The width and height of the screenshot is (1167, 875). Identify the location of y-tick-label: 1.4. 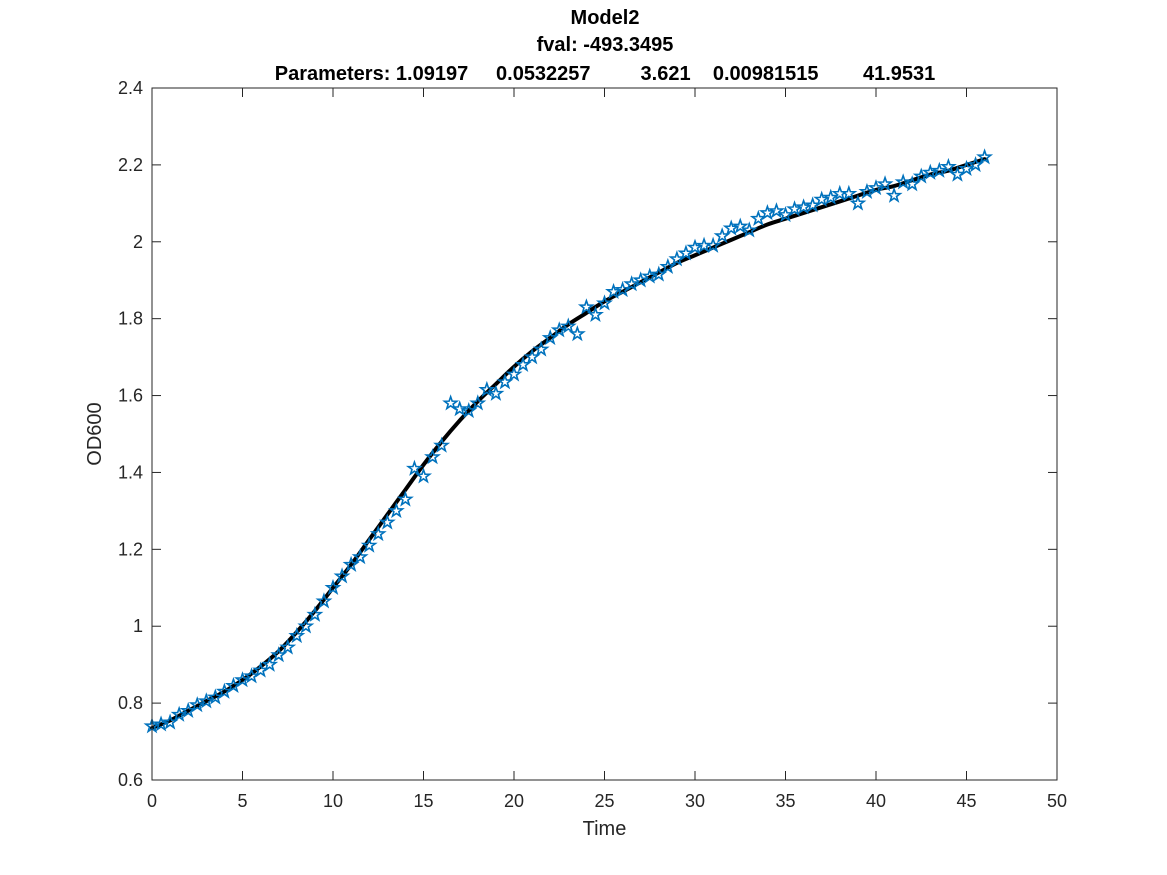
(130, 472).